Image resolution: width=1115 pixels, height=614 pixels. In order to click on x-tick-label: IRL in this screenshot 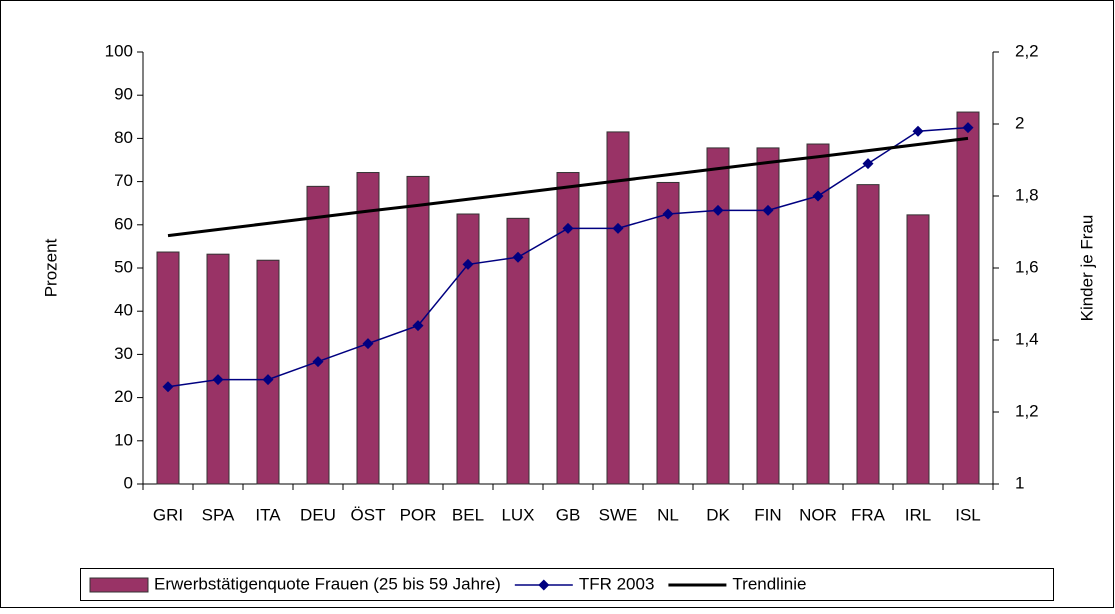, I will do `click(918, 514)`.